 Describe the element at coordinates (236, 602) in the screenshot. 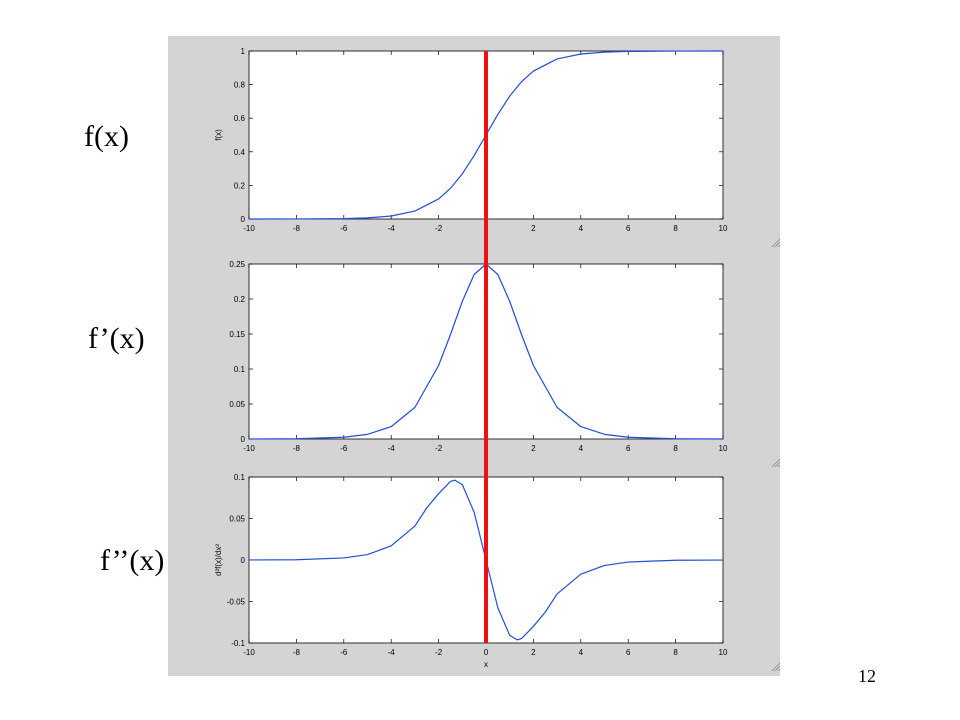

I see `y-tick-label: -0.05` at that location.